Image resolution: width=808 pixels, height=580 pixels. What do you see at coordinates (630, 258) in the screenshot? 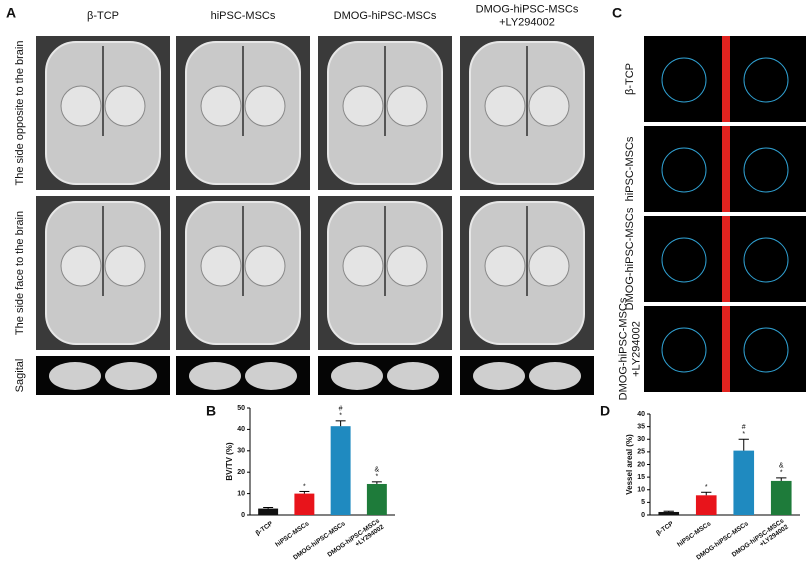
I see `row-label: DMOG-hiPSC-MSCs` at bounding box center [630, 258].